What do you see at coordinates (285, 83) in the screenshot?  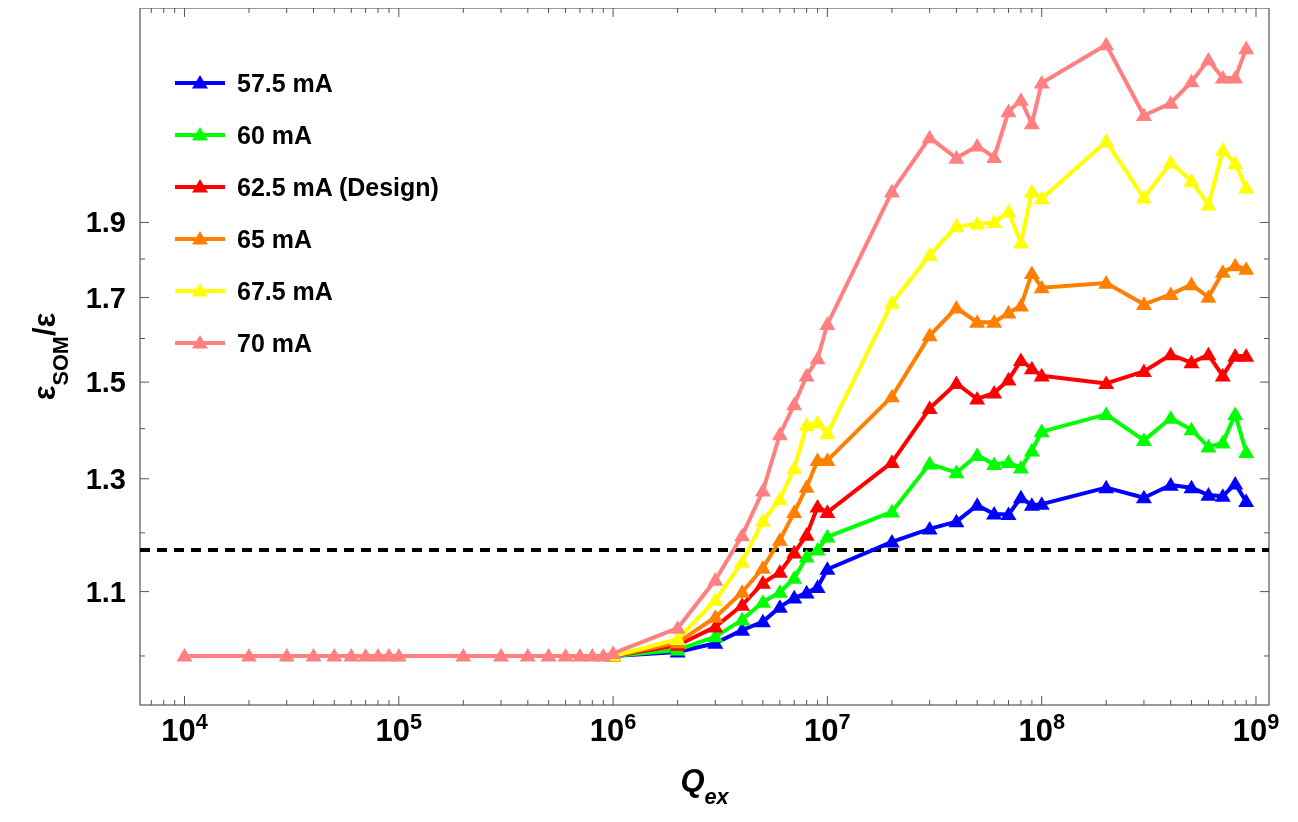 I see `legend-label: 57.5 mA` at bounding box center [285, 83].